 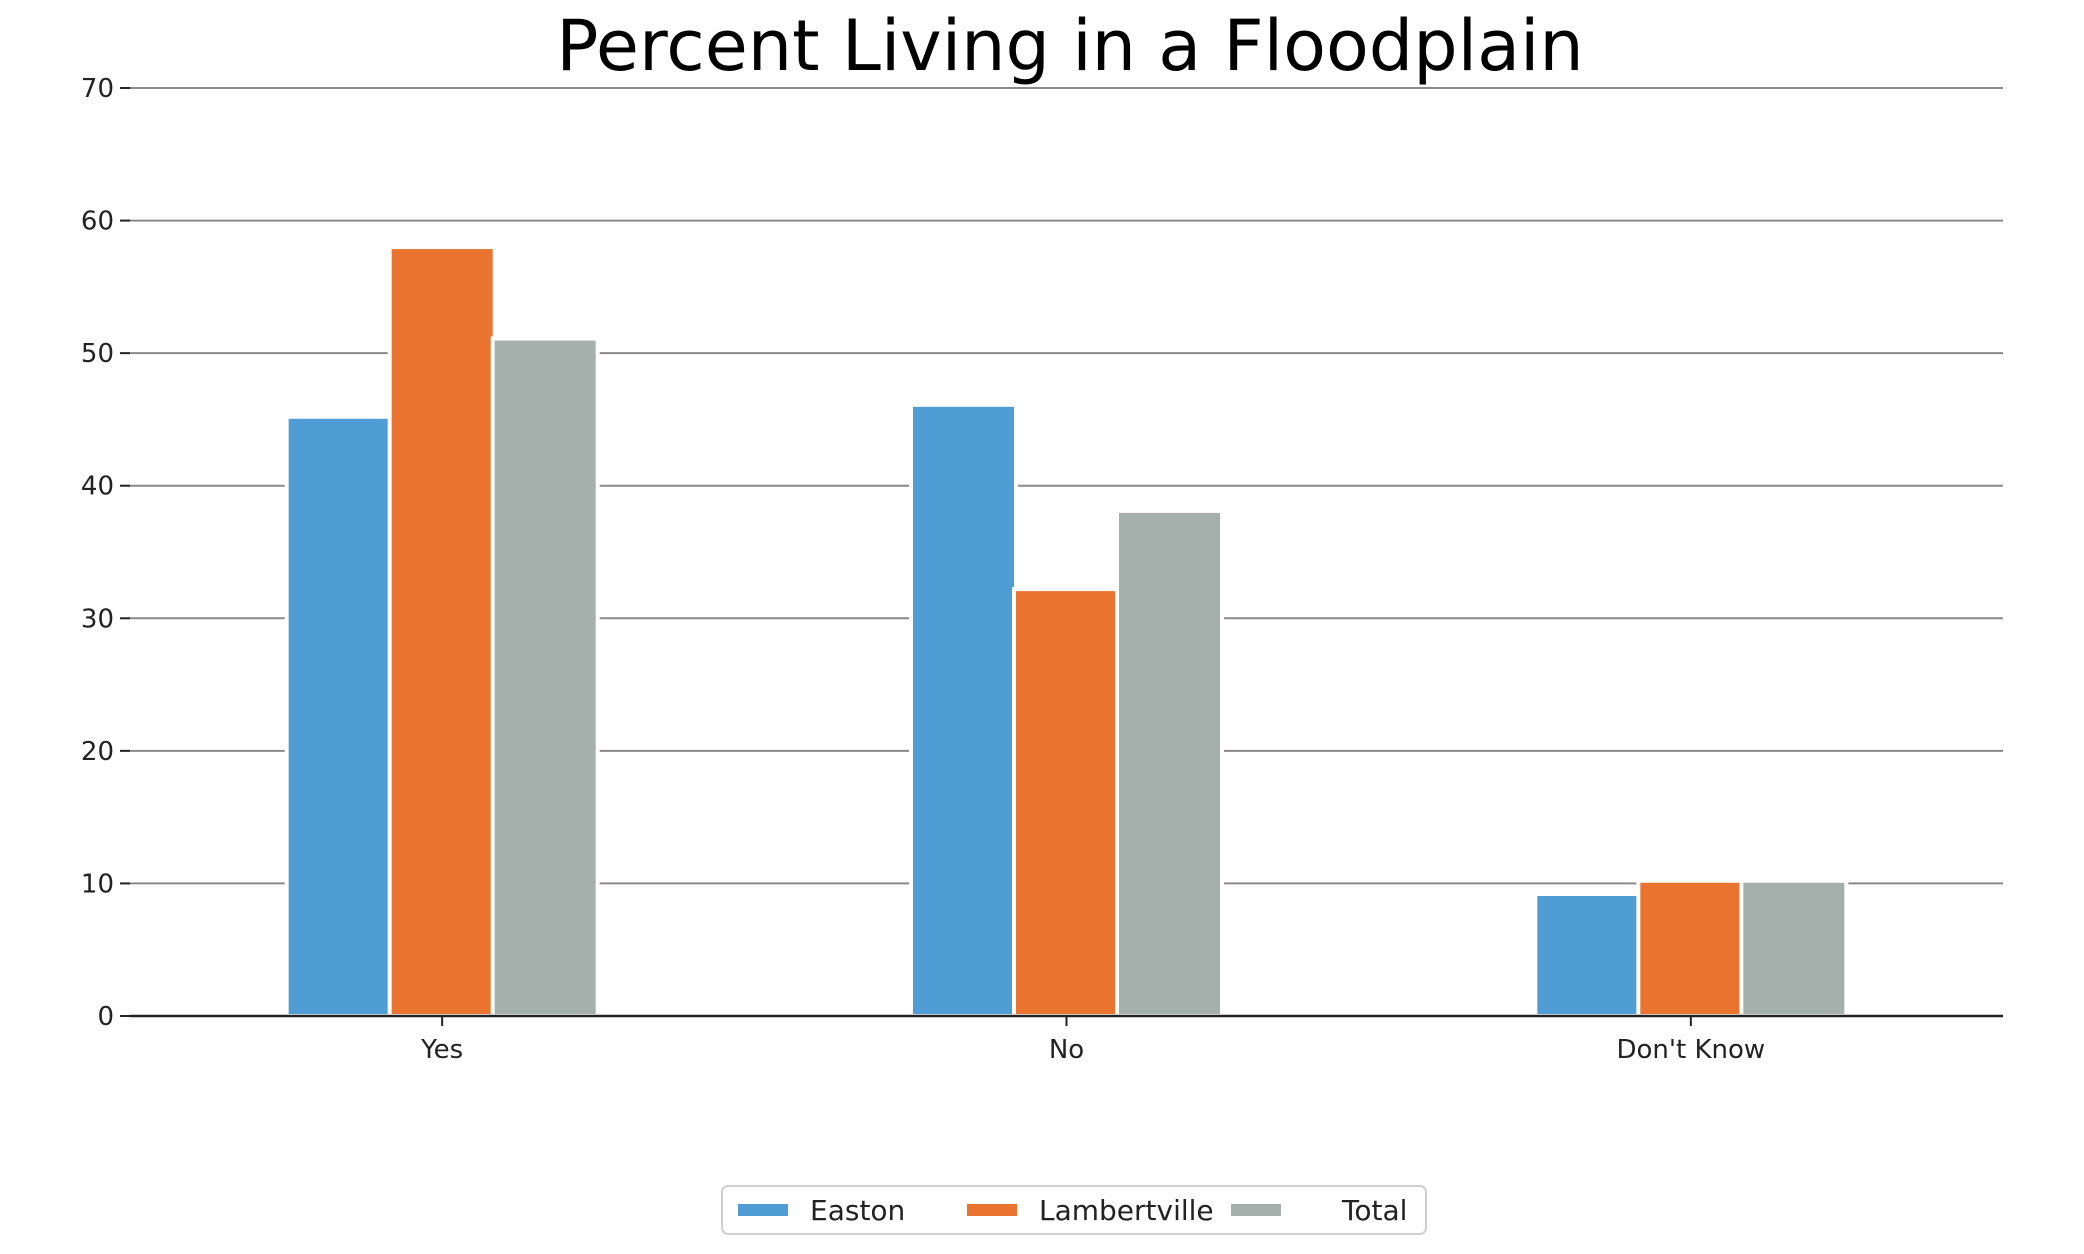 What do you see at coordinates (1374, 1210) in the screenshot?
I see `legend-label: Total` at bounding box center [1374, 1210].